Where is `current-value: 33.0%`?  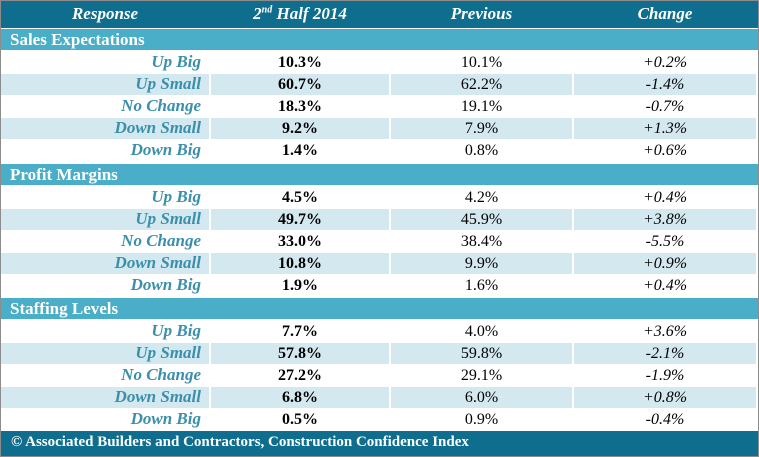 current-value: 33.0% is located at coordinates (300, 241).